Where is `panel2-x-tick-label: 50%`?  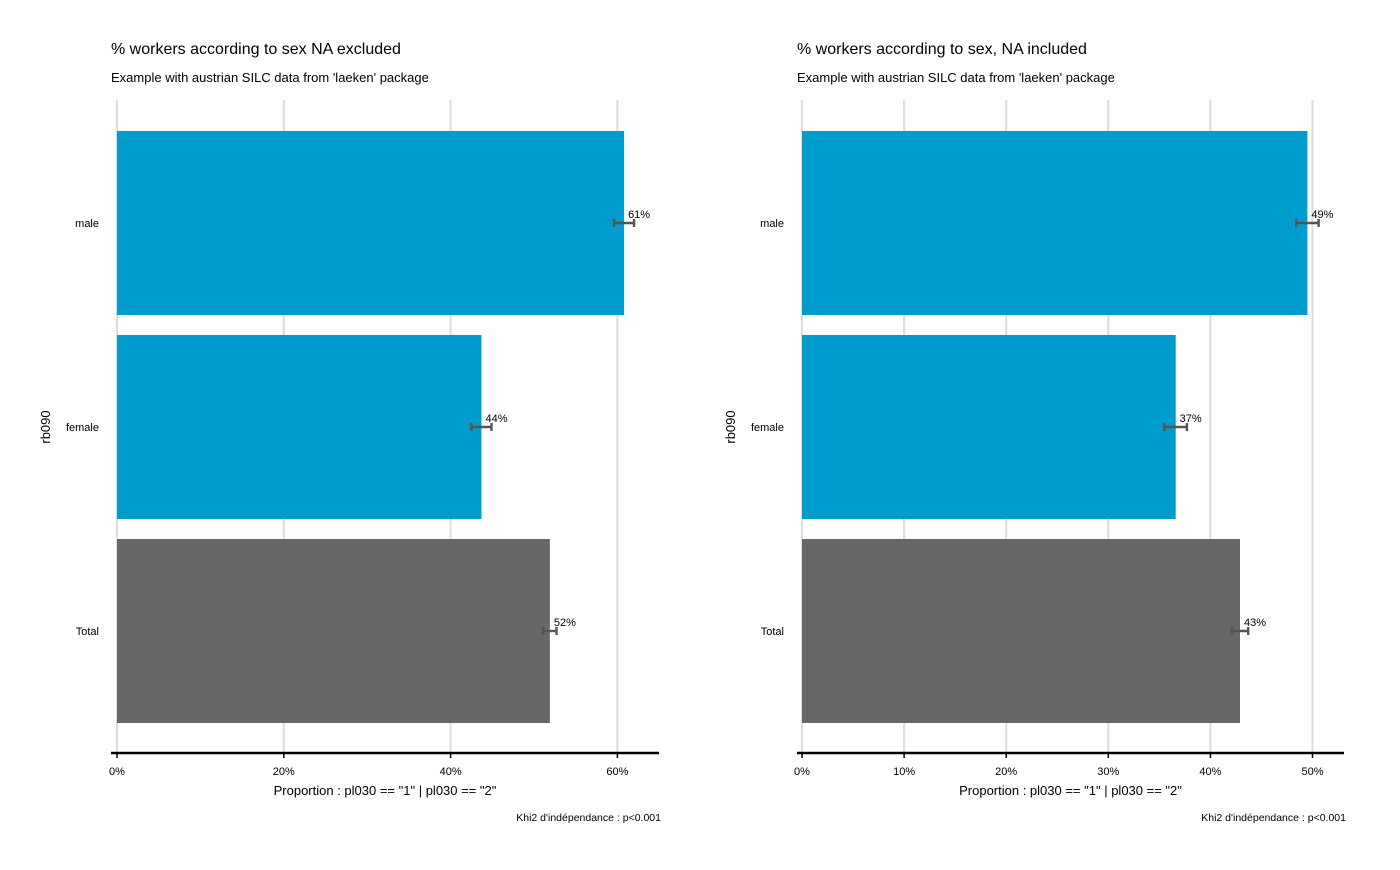 panel2-x-tick-label: 50% is located at coordinates (1312, 772).